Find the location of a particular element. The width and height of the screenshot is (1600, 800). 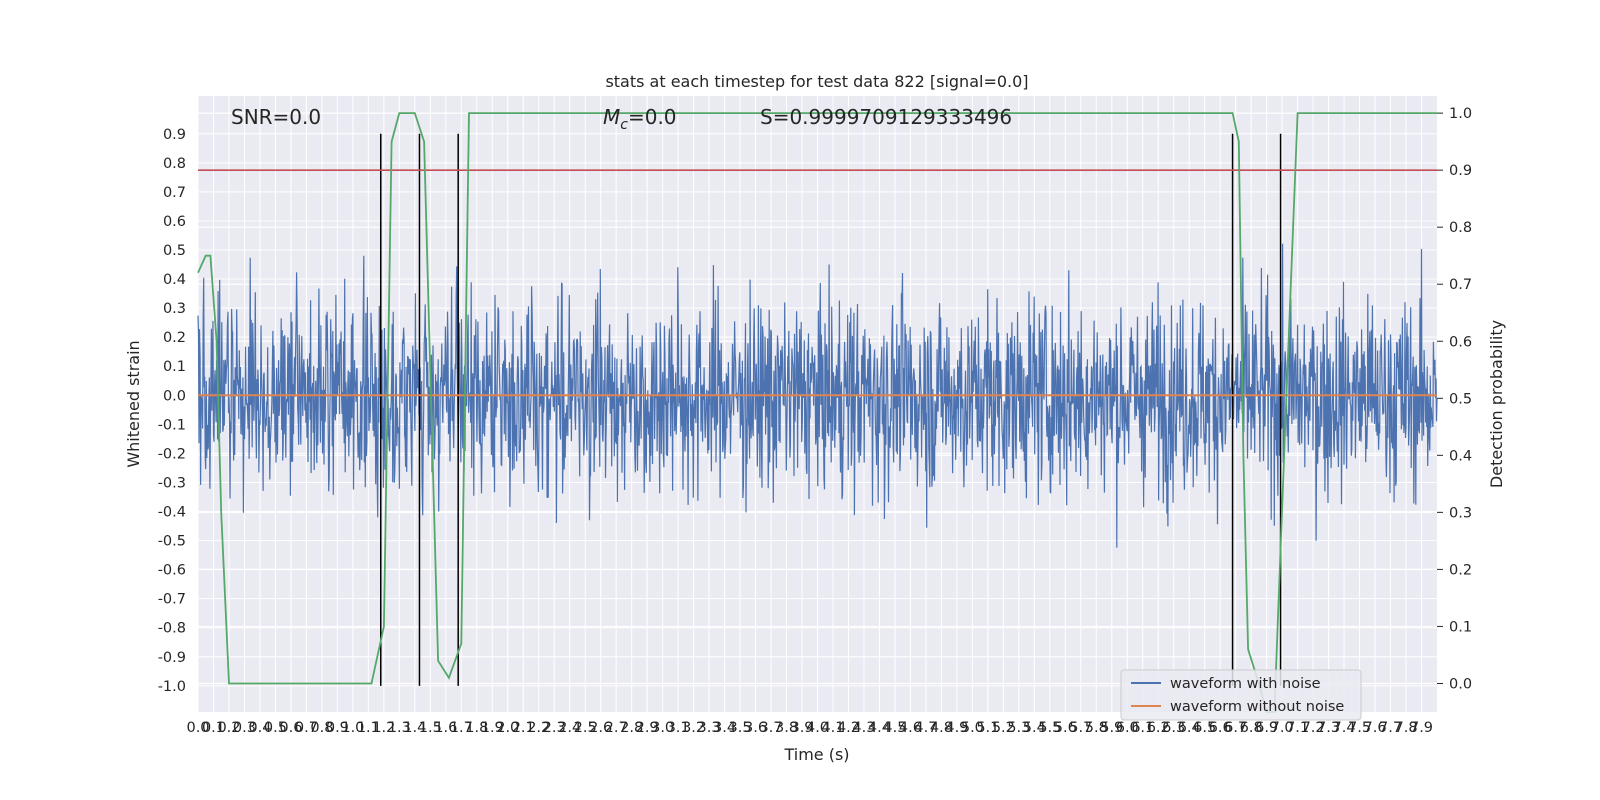

x-tick-label: 7.7 is located at coordinates (1390, 728).